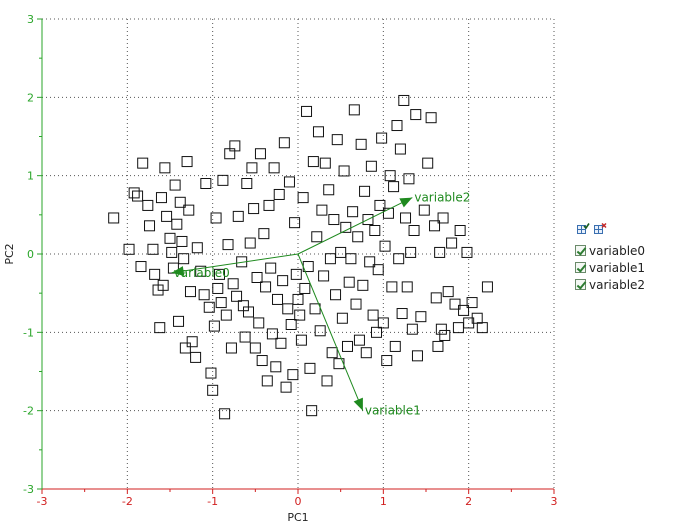  Describe the element at coordinates (330, 332) in the screenshot. I see `loading-vector-variable1` at that location.